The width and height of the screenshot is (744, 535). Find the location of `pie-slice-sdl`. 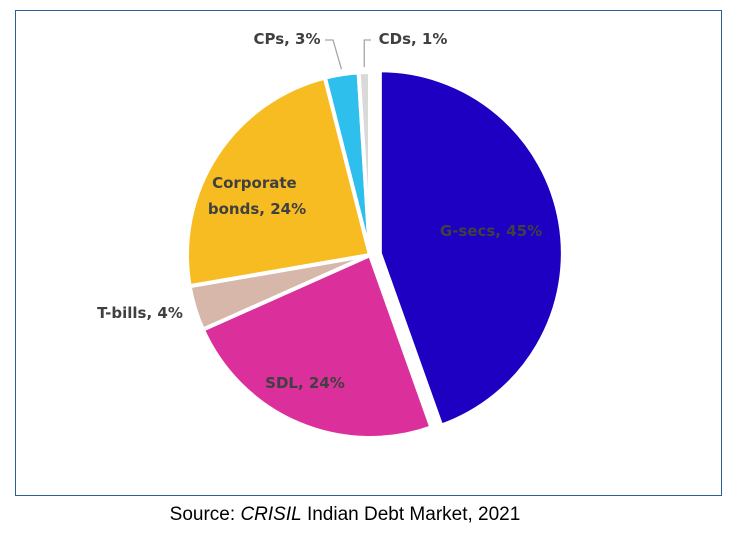

pie-slice-sdl is located at coordinates (317, 346).